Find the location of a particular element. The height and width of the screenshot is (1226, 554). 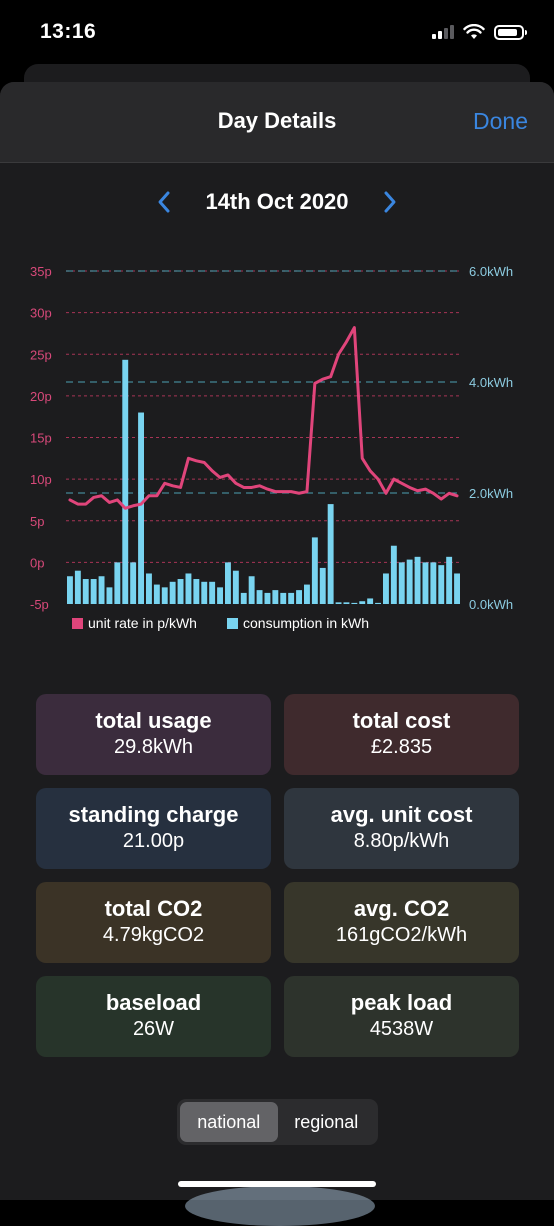

unit-rate-line is located at coordinates (263, 418).